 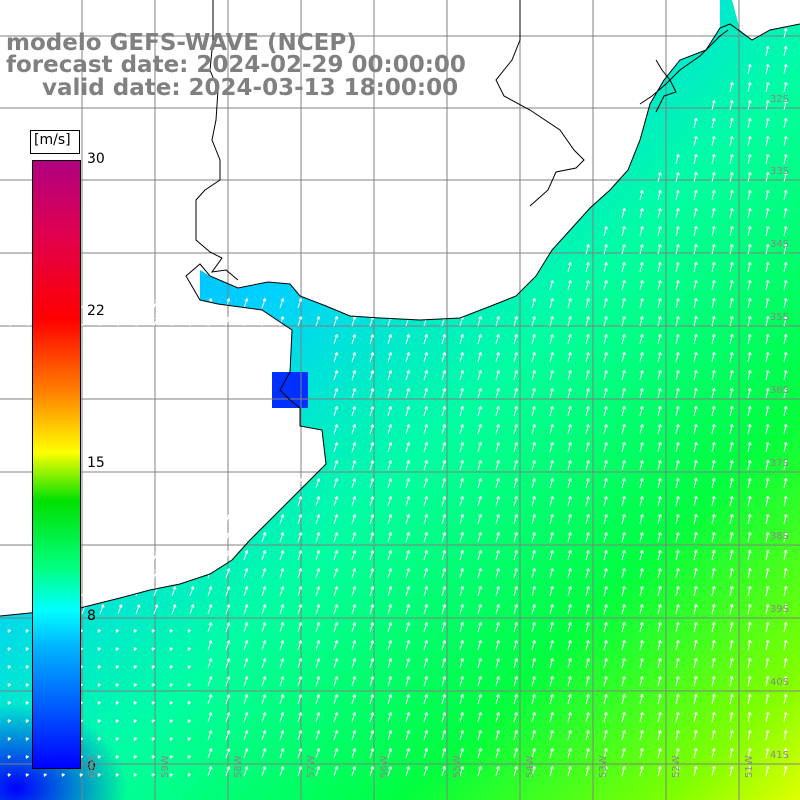 What do you see at coordinates (250, 88) in the screenshot?
I see `title-valid-date: valid date: 2024-03-13 18:00:00` at bounding box center [250, 88].